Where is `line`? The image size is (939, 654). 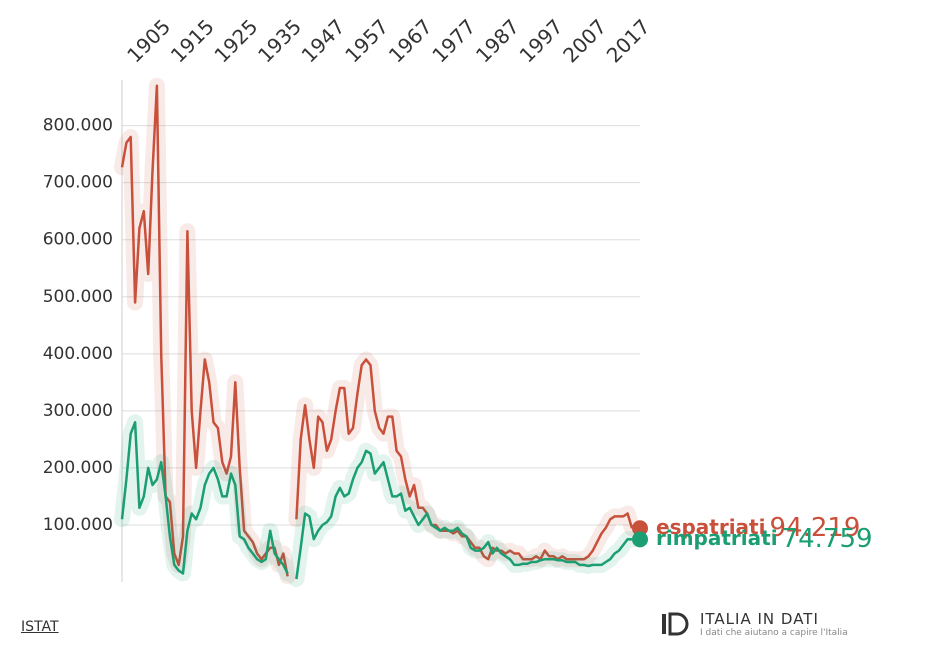
line is located at coordinates (376, 500).